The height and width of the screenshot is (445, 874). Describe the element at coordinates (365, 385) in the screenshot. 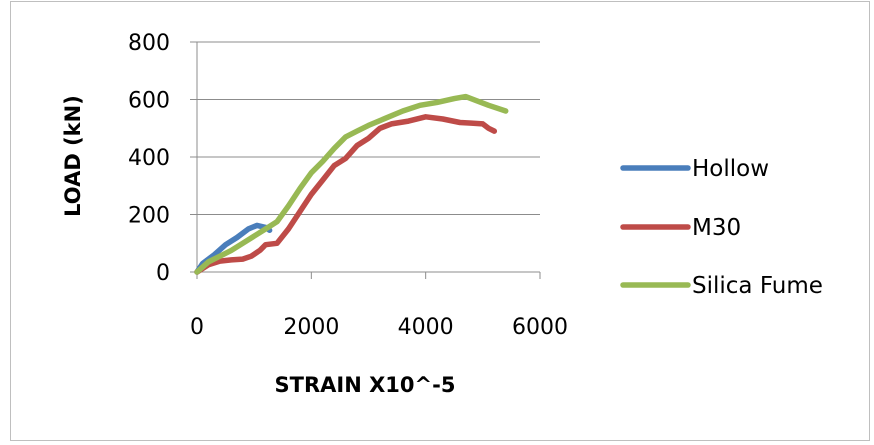

I see `x-axis-title: STRAIN X10^-5` at that location.